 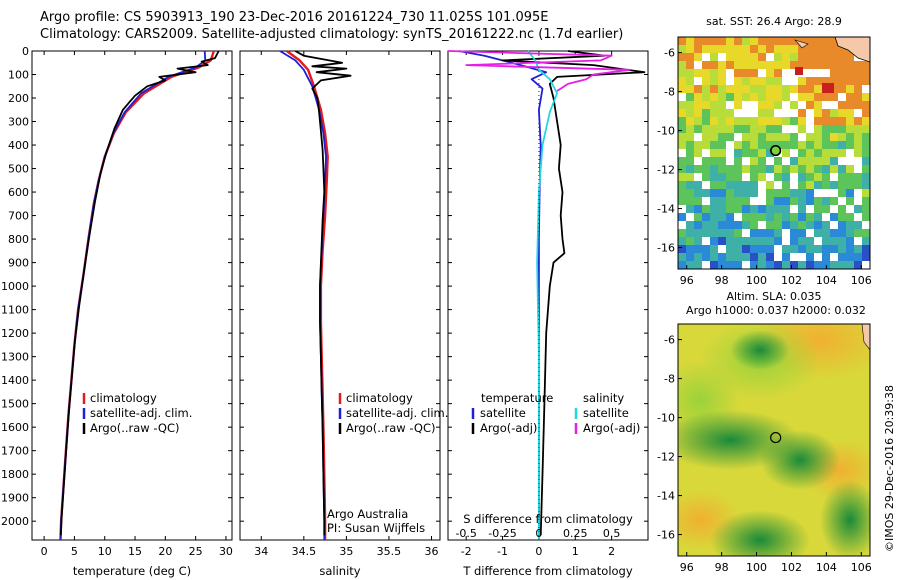 I want to click on difference-xtick-label: 1, so click(x=575, y=551).